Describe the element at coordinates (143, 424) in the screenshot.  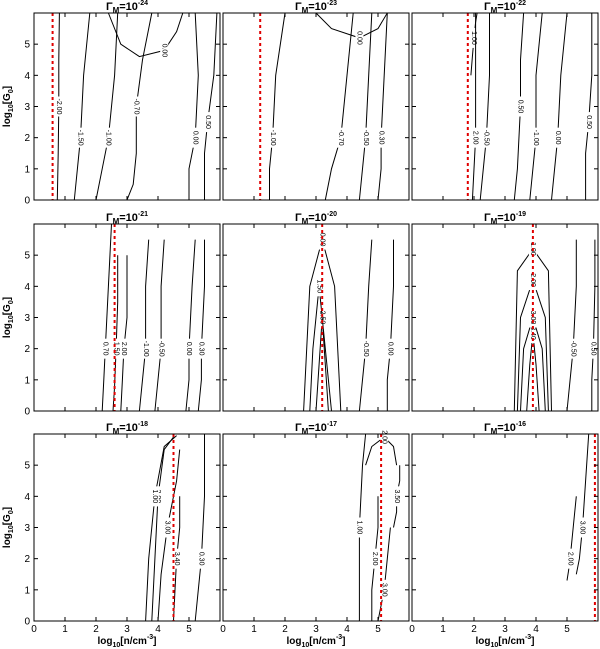
I see `title-exponent: -18` at that location.